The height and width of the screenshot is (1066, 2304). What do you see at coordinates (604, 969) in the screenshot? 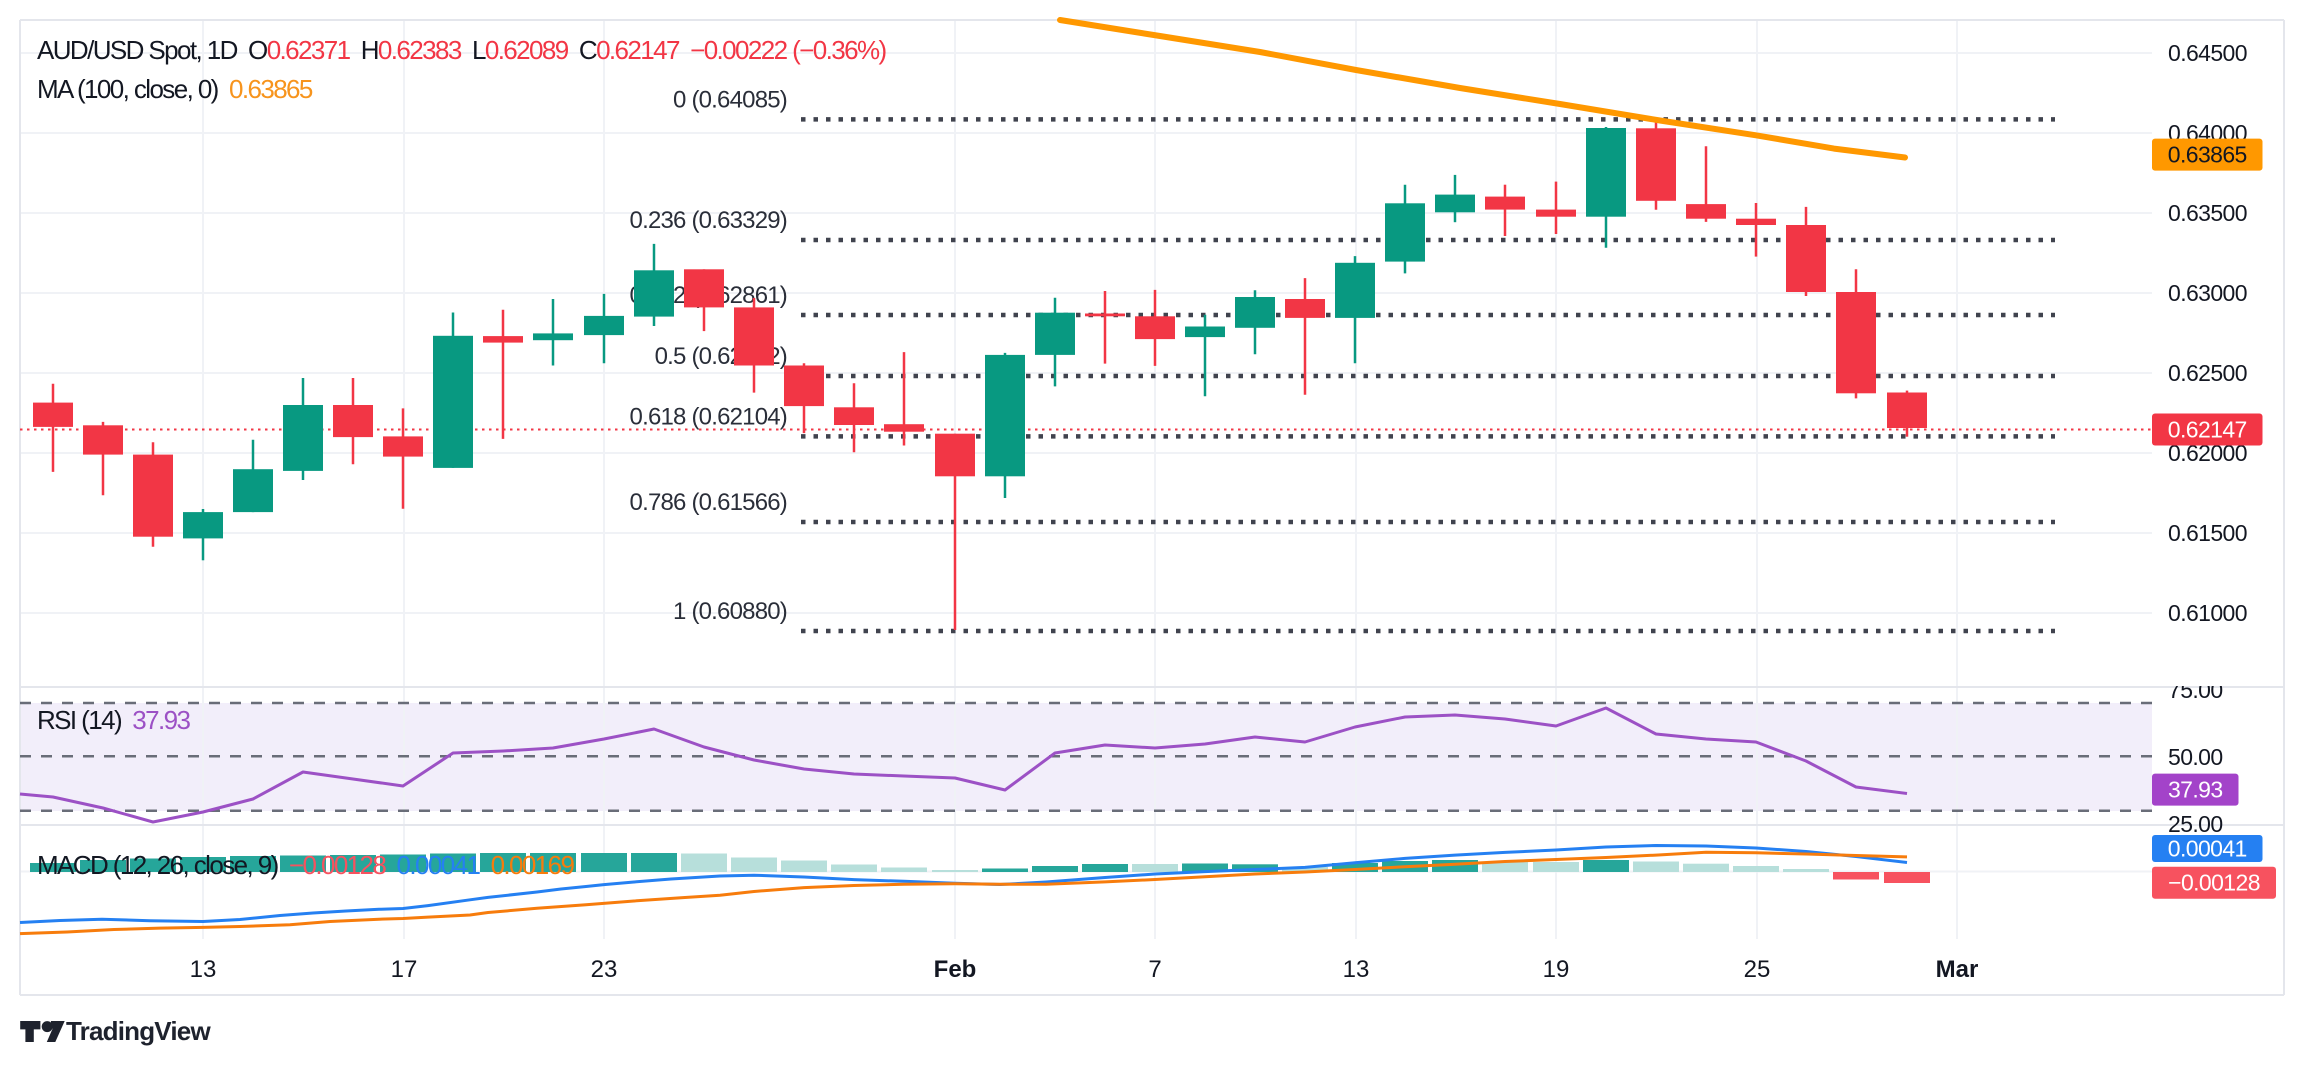
I see `svg-text: 23` at bounding box center [604, 969].